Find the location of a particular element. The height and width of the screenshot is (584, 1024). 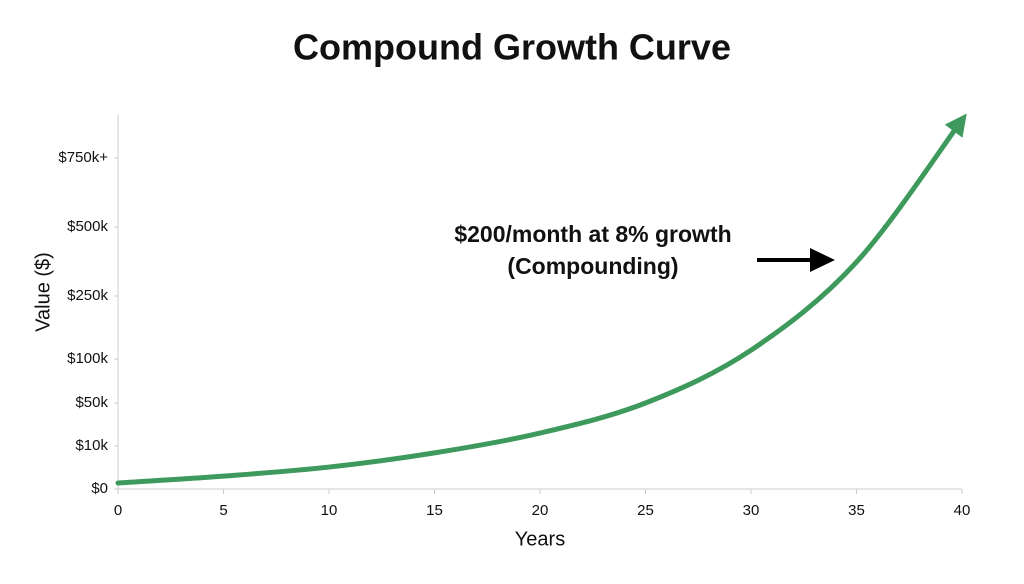

y-tick-label: $250k is located at coordinates (87, 295).